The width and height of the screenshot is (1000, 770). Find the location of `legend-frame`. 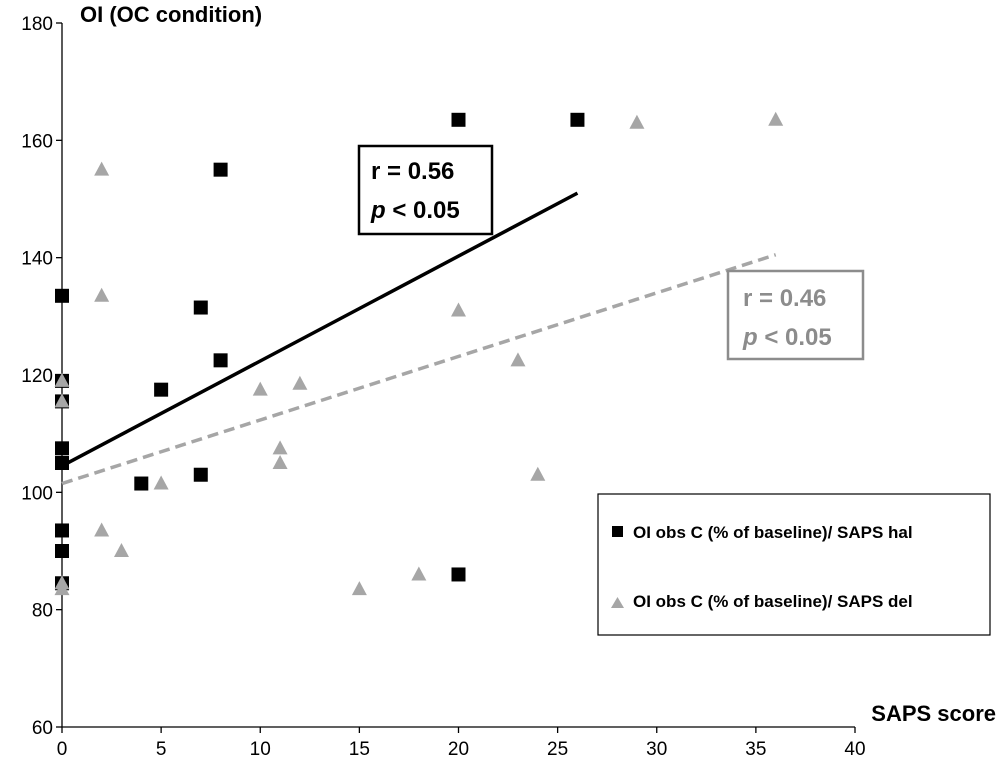

legend-frame is located at coordinates (794, 564).